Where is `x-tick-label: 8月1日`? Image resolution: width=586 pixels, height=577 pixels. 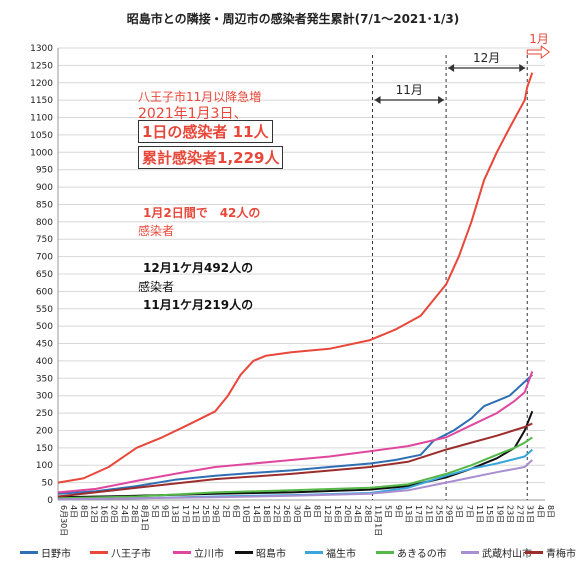
x-tick-label: 8月1日 is located at coordinates (144, 518).